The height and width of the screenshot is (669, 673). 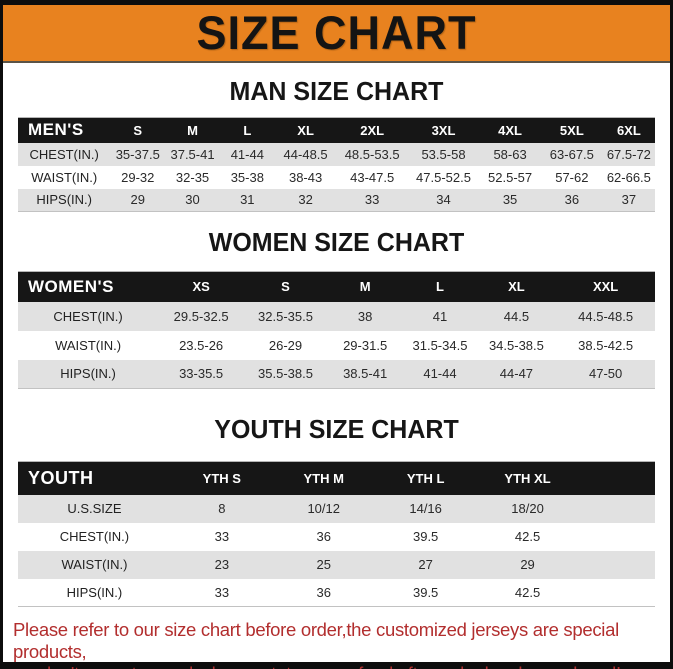 What do you see at coordinates (527, 478) in the screenshot?
I see `size-column-header: YTH XL` at bounding box center [527, 478].